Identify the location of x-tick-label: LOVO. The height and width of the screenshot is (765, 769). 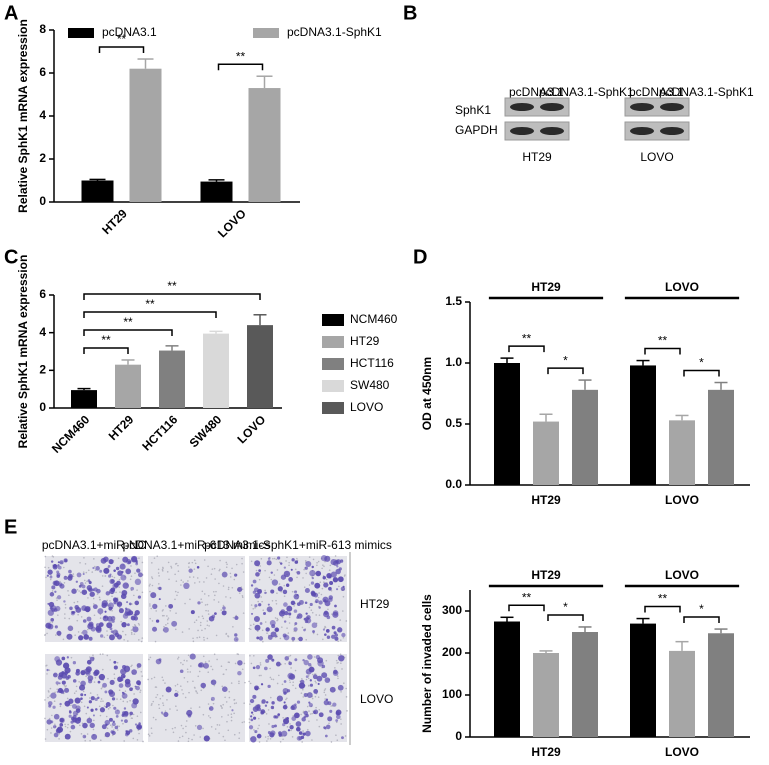
(682, 500).